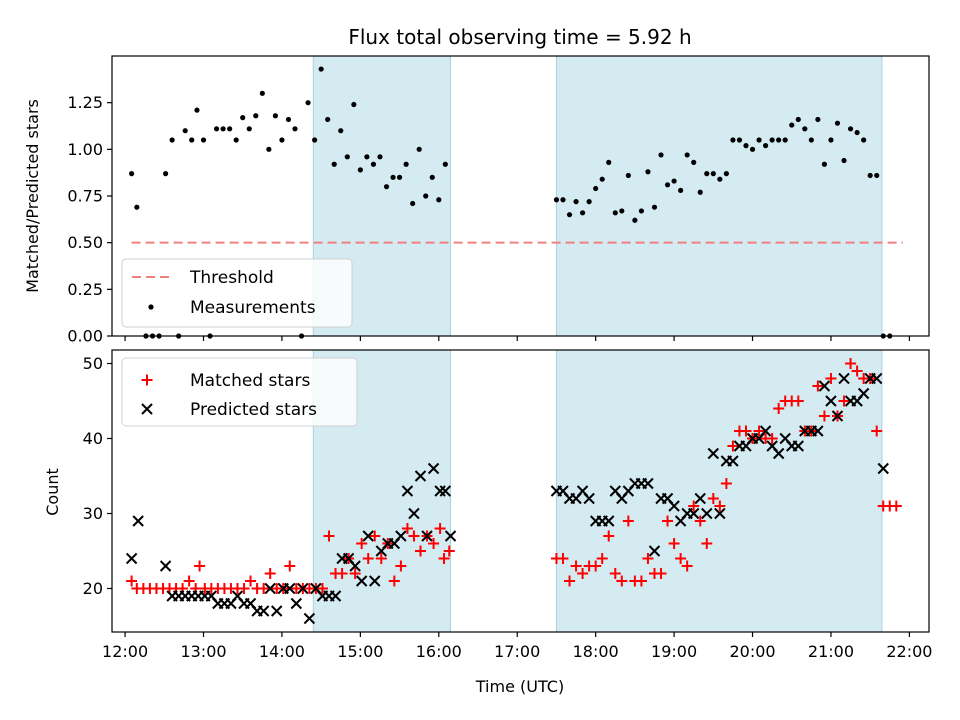 The width and height of the screenshot is (960, 720). What do you see at coordinates (147, 380) in the screenshot?
I see `legend-matched-swatch` at bounding box center [147, 380].